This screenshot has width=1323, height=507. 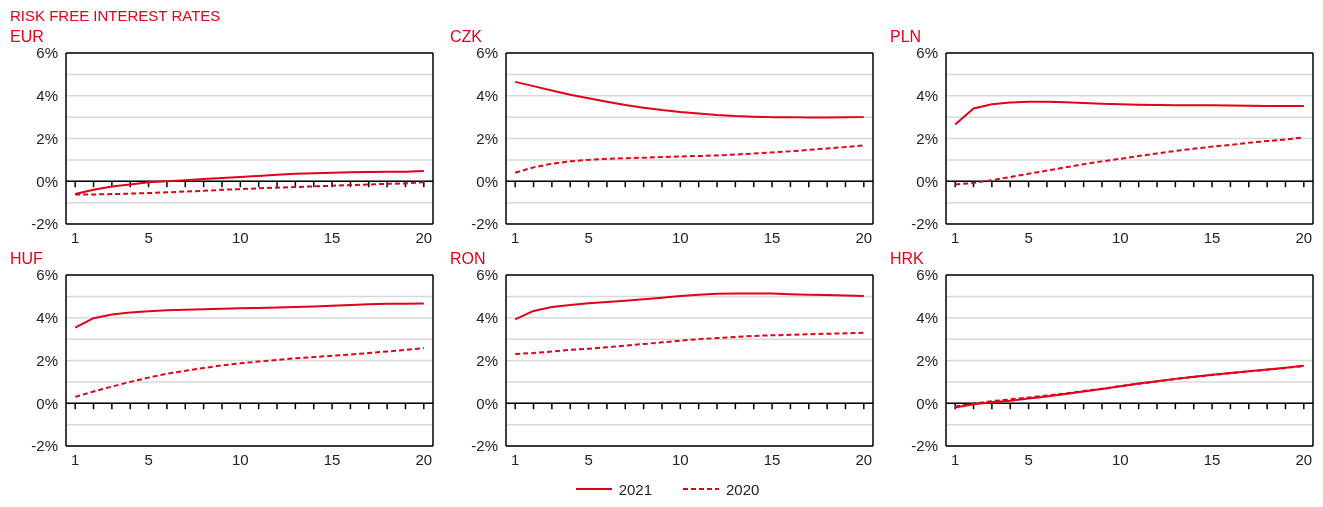 I want to click on chart-title: RON, so click(x=468, y=259).